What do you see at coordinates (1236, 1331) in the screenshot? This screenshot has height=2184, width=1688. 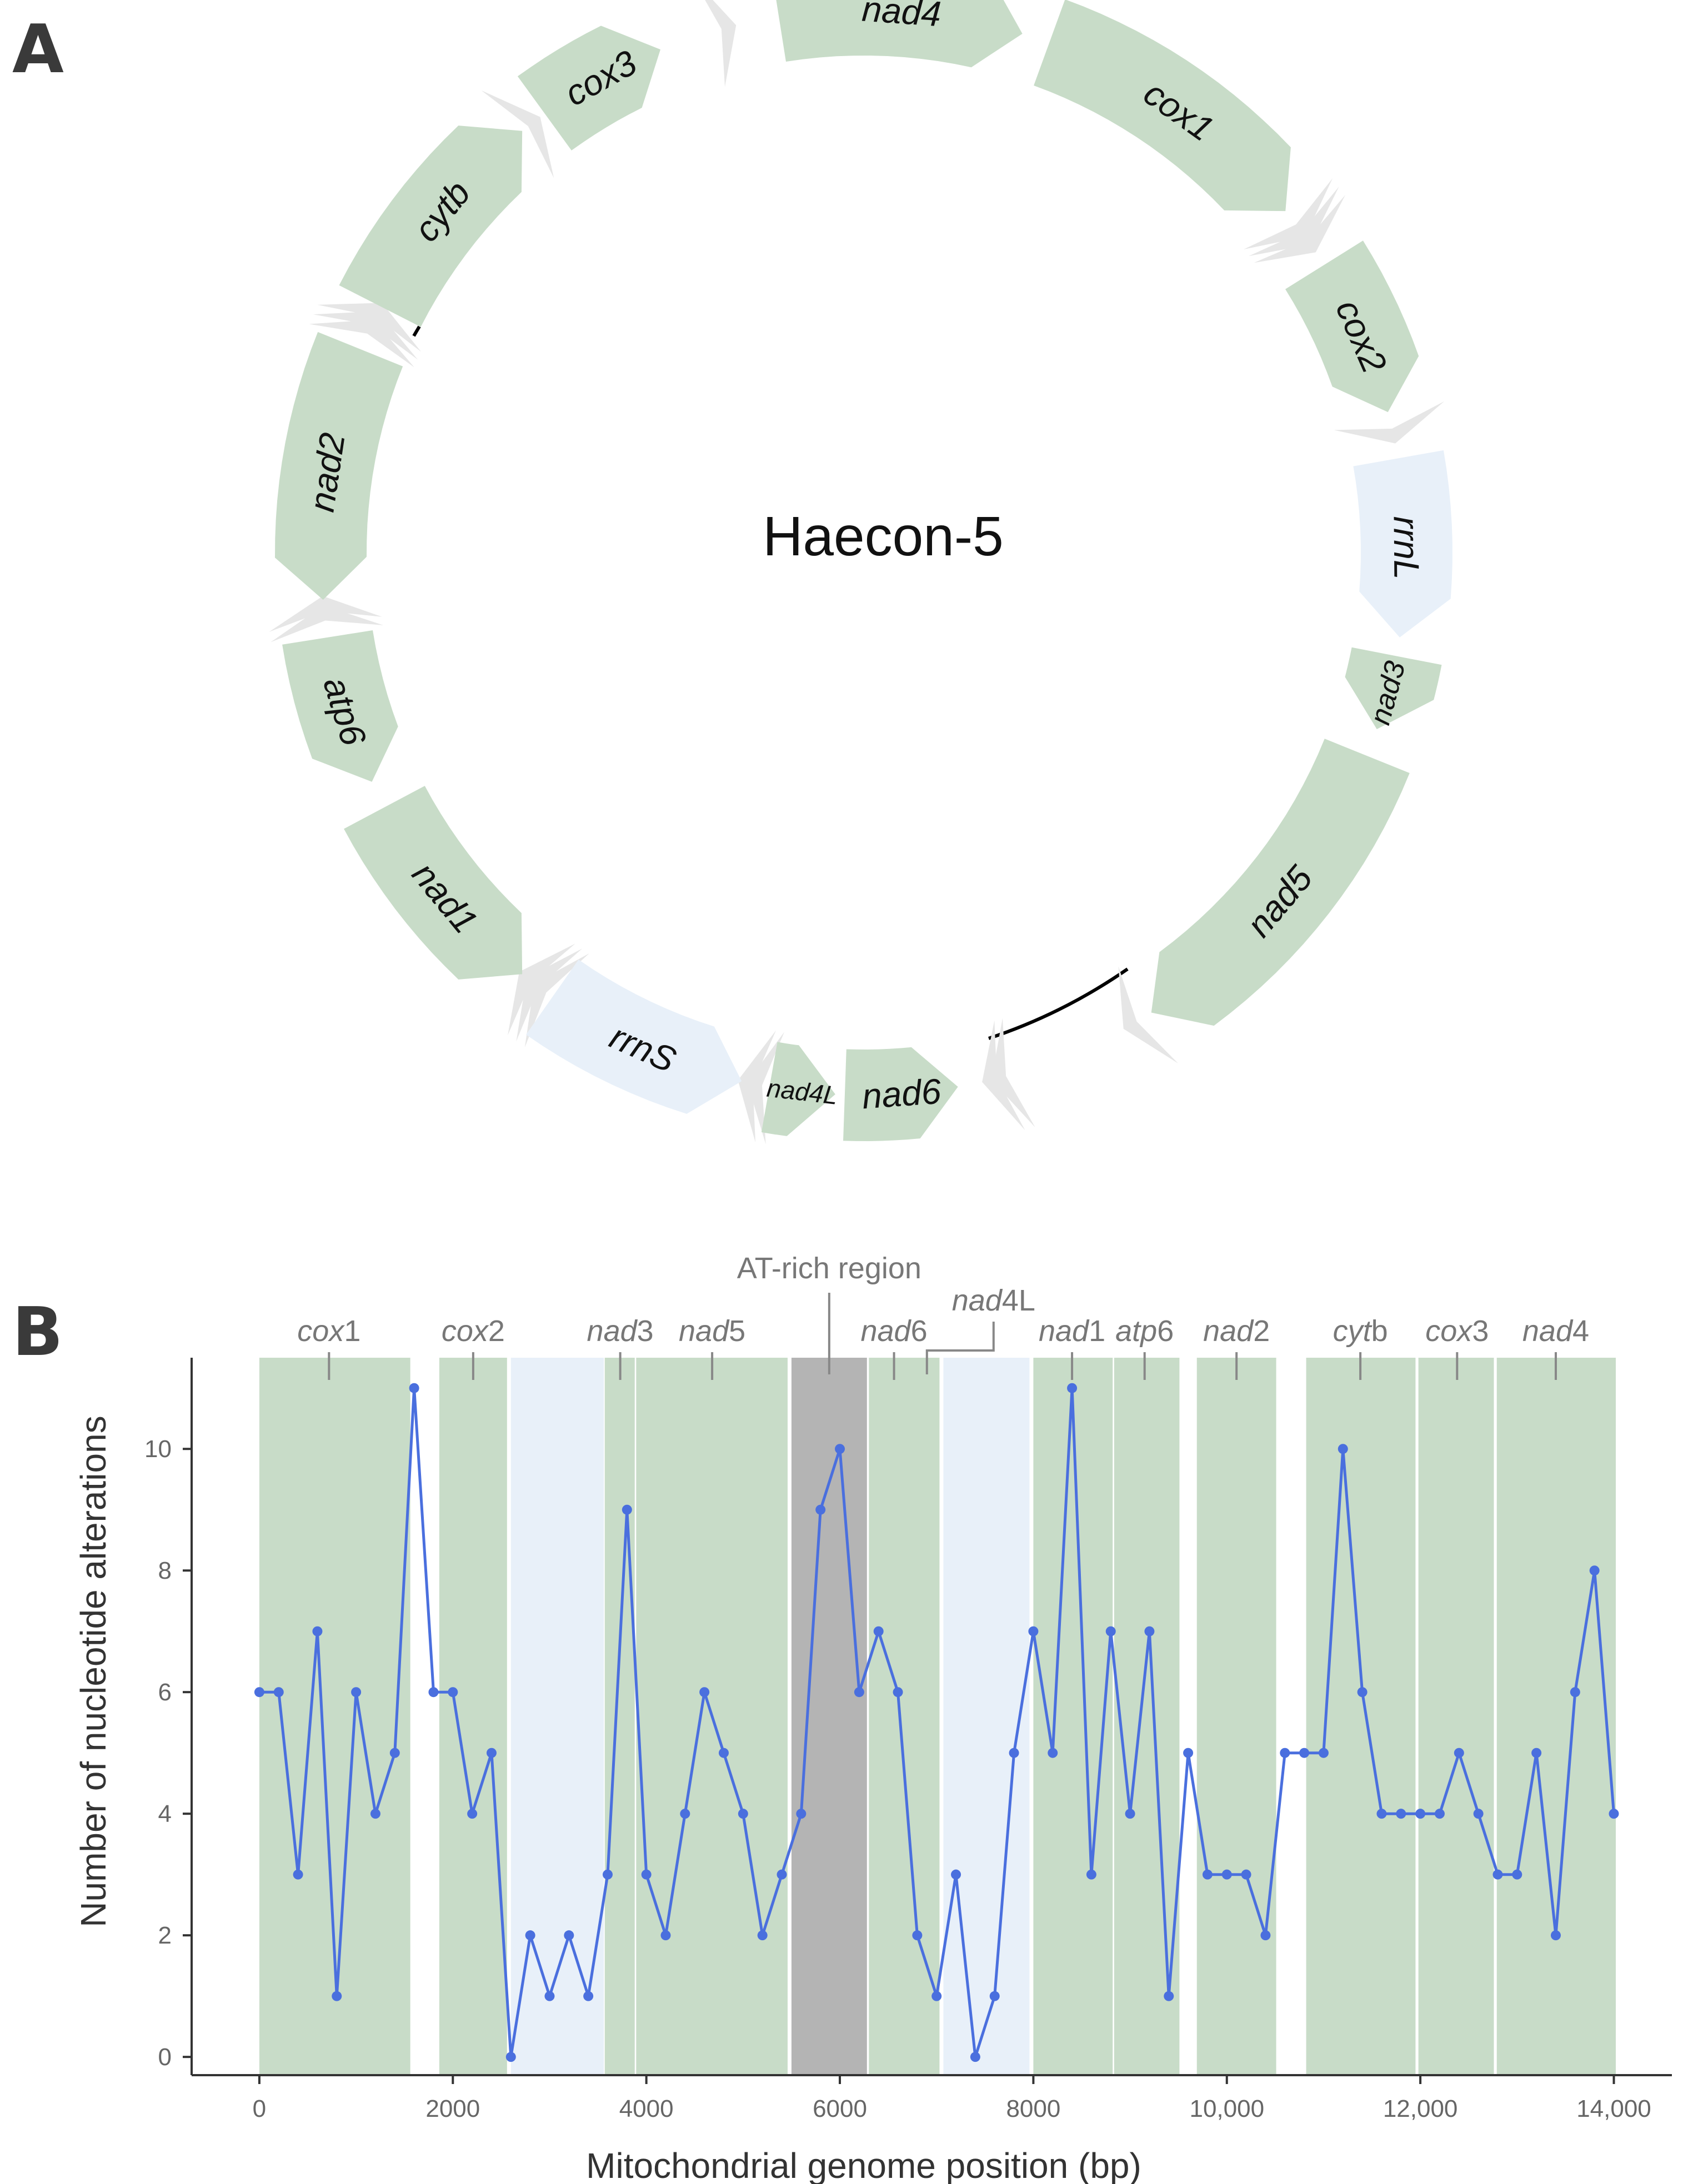 I see `annotation-label-nad2: nad2` at bounding box center [1236, 1331].